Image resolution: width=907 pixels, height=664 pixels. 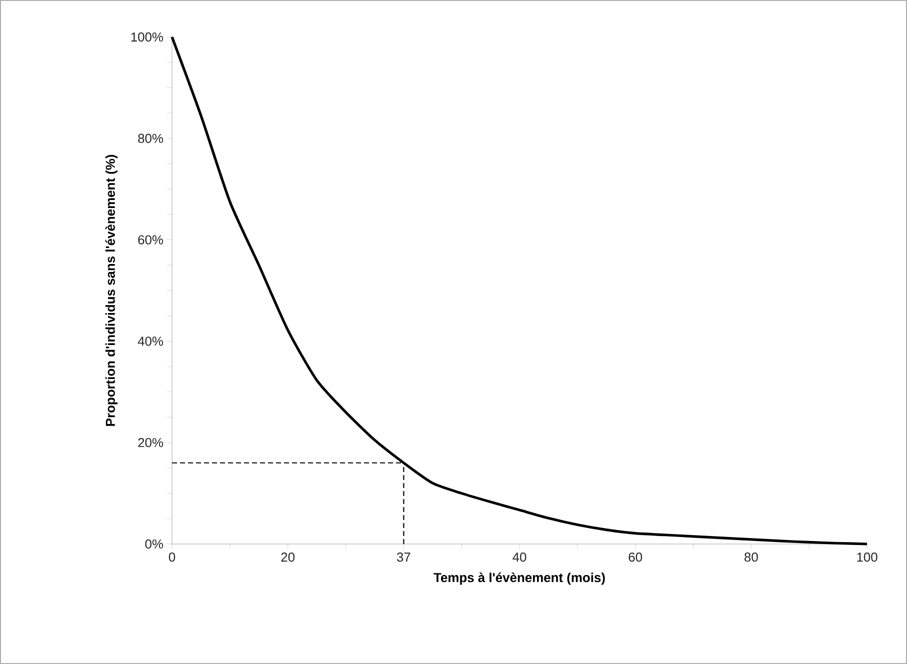 I want to click on x-tick-label: 100, so click(x=867, y=557).